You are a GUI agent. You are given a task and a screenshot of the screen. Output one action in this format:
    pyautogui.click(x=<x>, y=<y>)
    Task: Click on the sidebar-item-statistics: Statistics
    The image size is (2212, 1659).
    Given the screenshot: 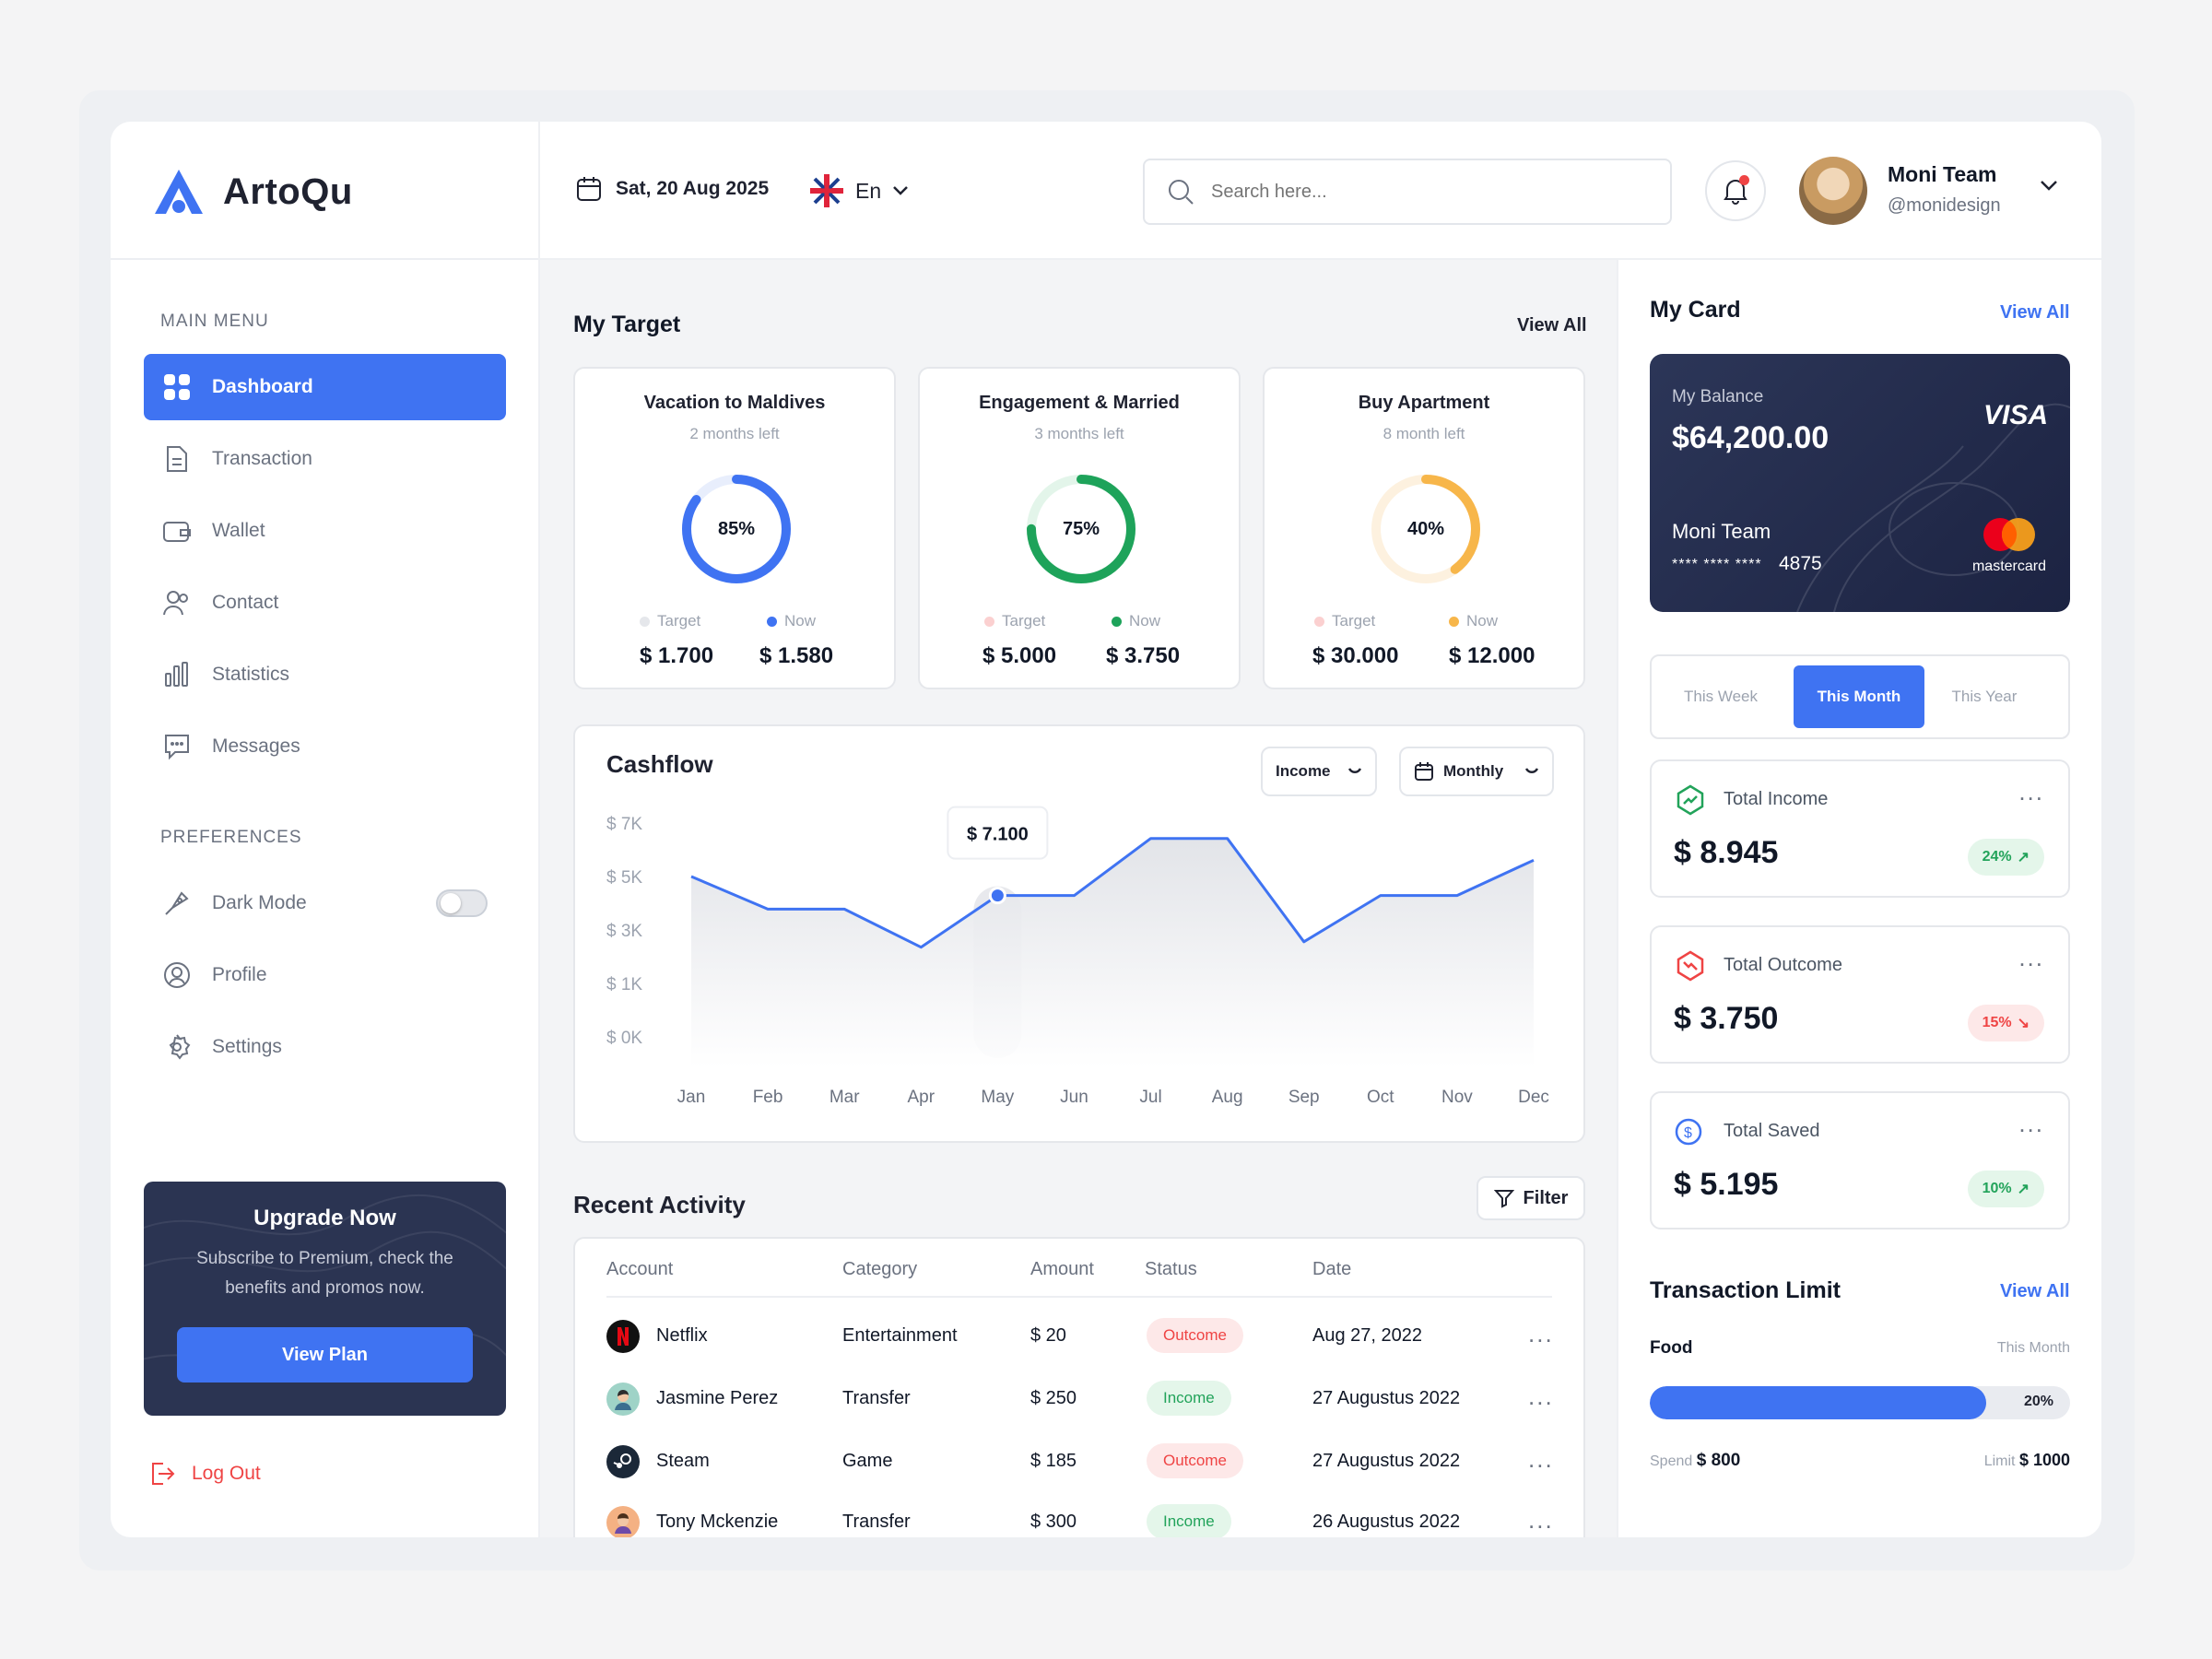 What is the action you would take?
    pyautogui.click(x=325, y=674)
    